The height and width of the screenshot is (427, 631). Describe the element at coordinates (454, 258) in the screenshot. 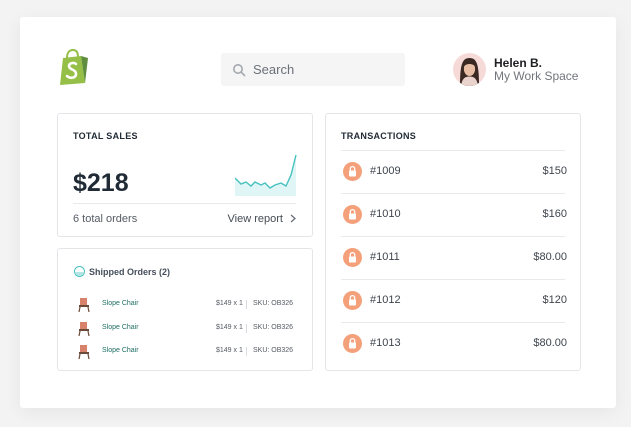

I see `transaction-row: #1011 $80.00` at that location.